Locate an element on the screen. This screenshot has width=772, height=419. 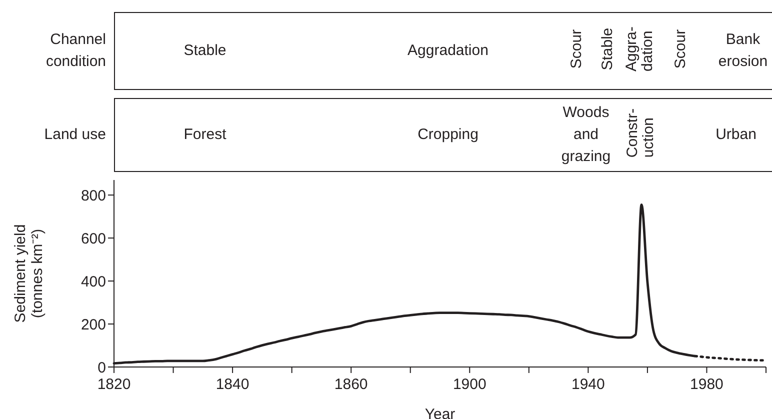
text: Cropping is located at coordinates (448, 135).